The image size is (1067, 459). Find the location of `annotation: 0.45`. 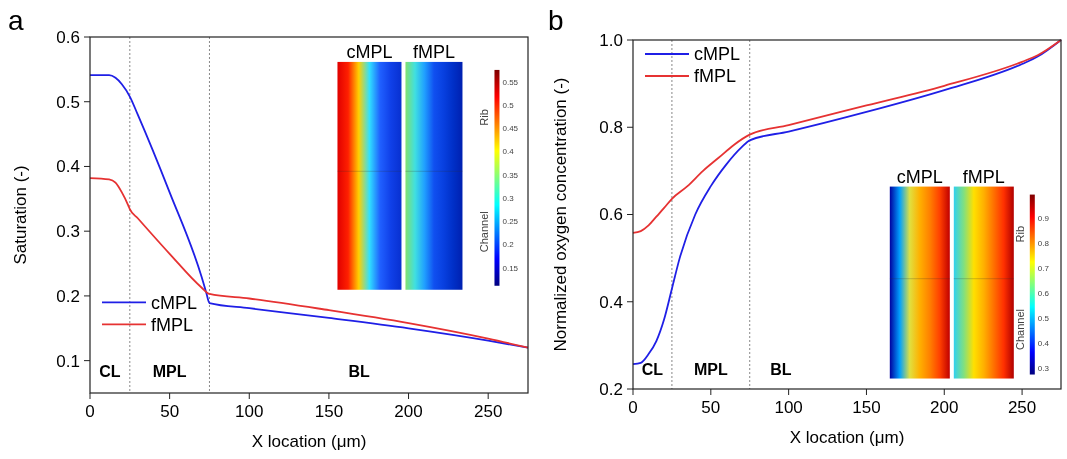

annotation: 0.45 is located at coordinates (510, 129).